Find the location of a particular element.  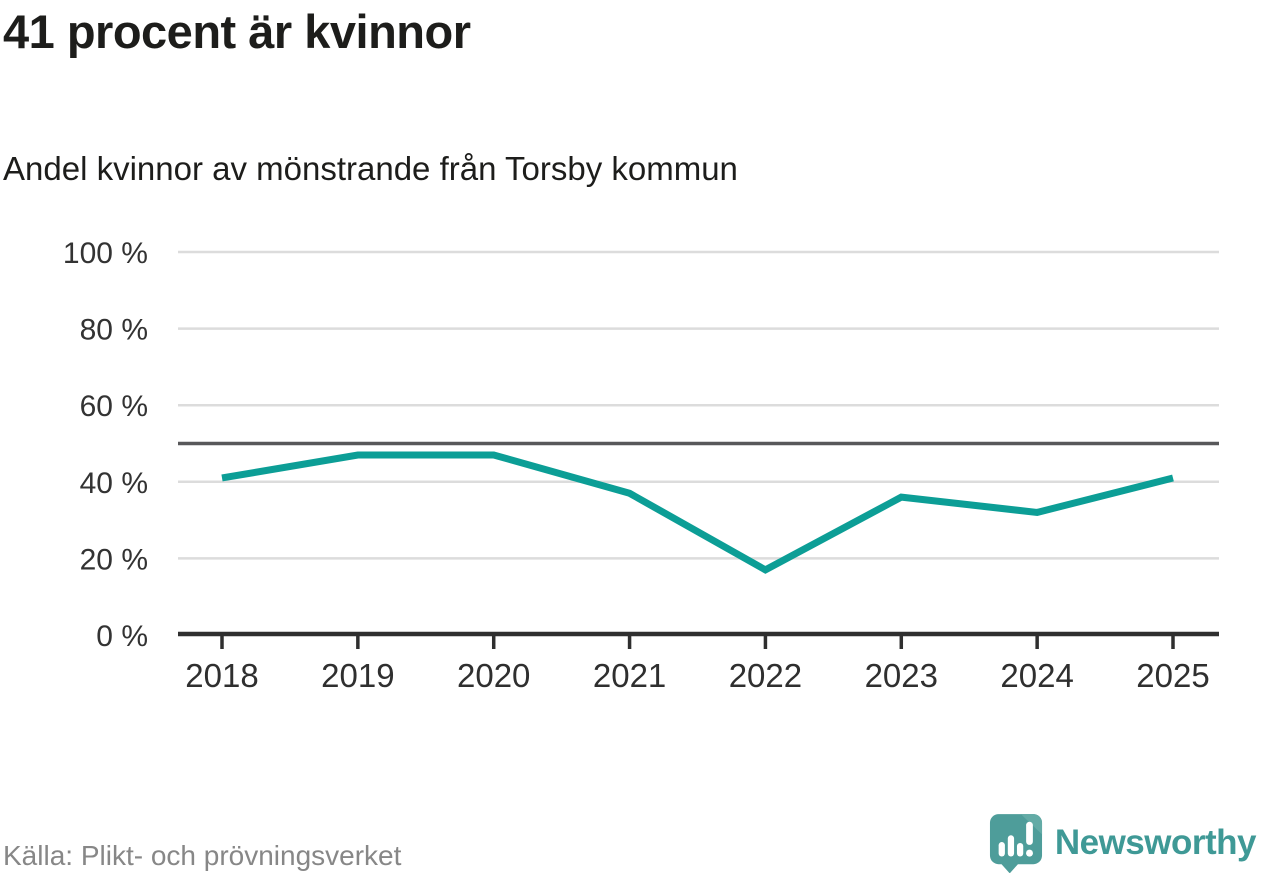

y-tick-label: 60 % is located at coordinates (114, 406).